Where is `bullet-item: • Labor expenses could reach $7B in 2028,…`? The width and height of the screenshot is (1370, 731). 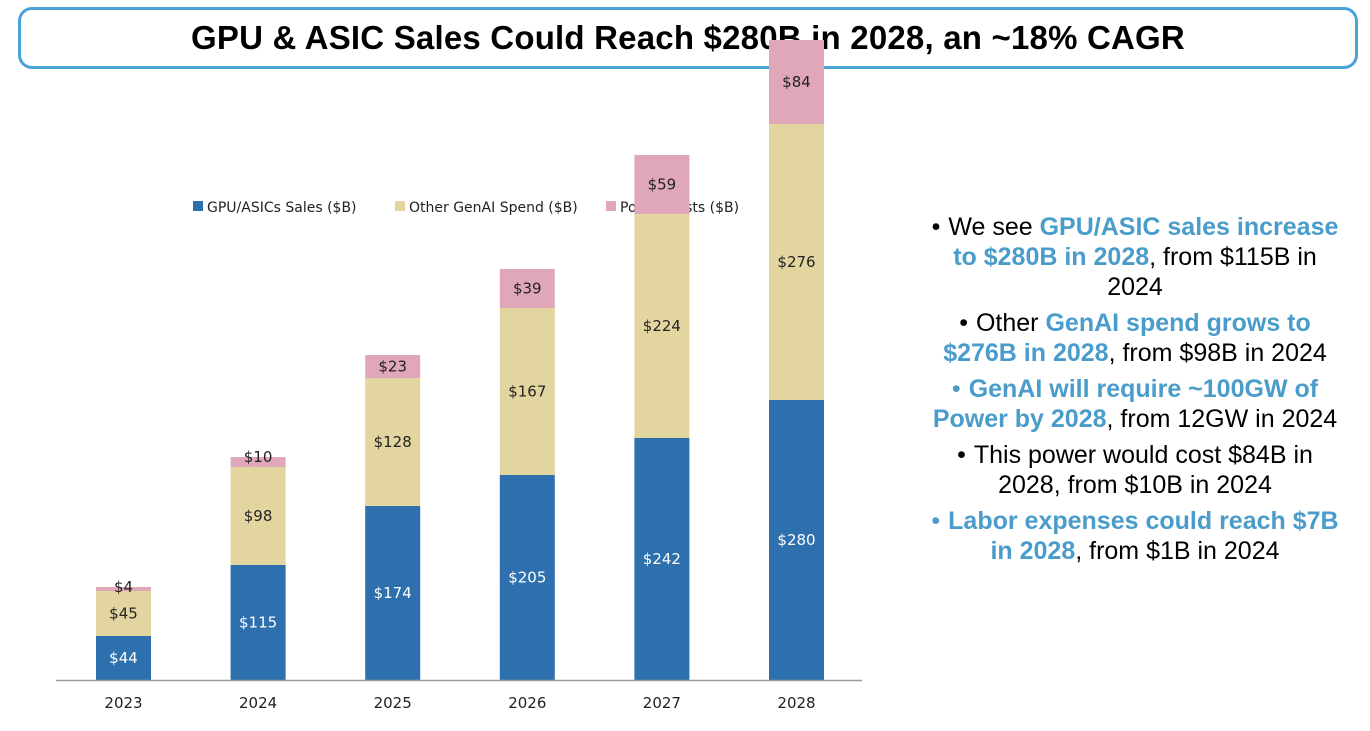
bullet-item: • Labor expenses could reach $7B in 2028,… is located at coordinates (1135, 536).